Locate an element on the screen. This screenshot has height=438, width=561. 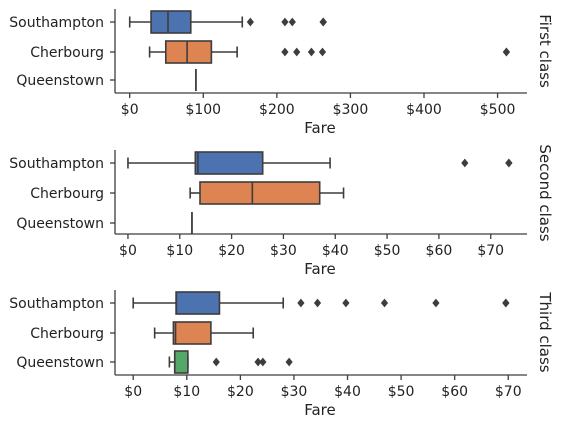
row-title-third-class: Third class is located at coordinates (545, 331).